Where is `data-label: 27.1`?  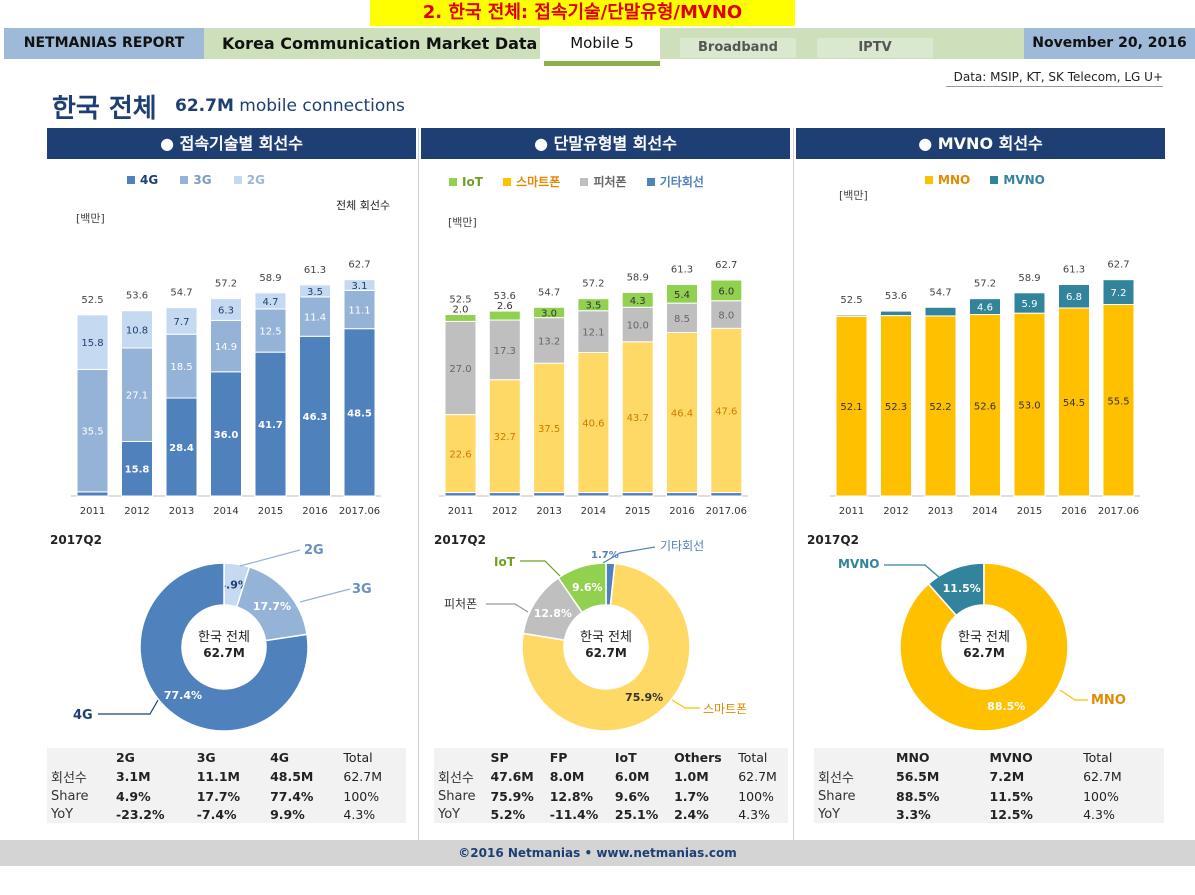
data-label: 27.1 is located at coordinates (137, 396).